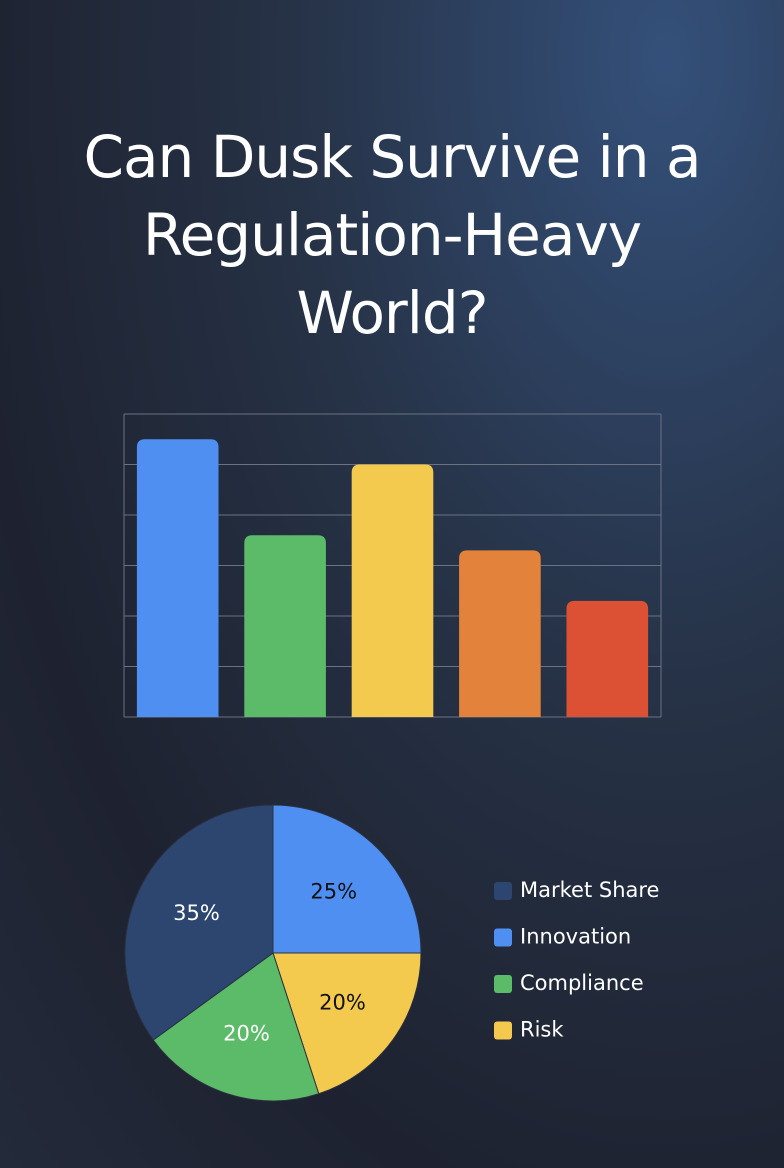 This screenshot has width=784, height=1168. Describe the element at coordinates (333, 891) in the screenshot. I see `slice-label: 25%` at that location.